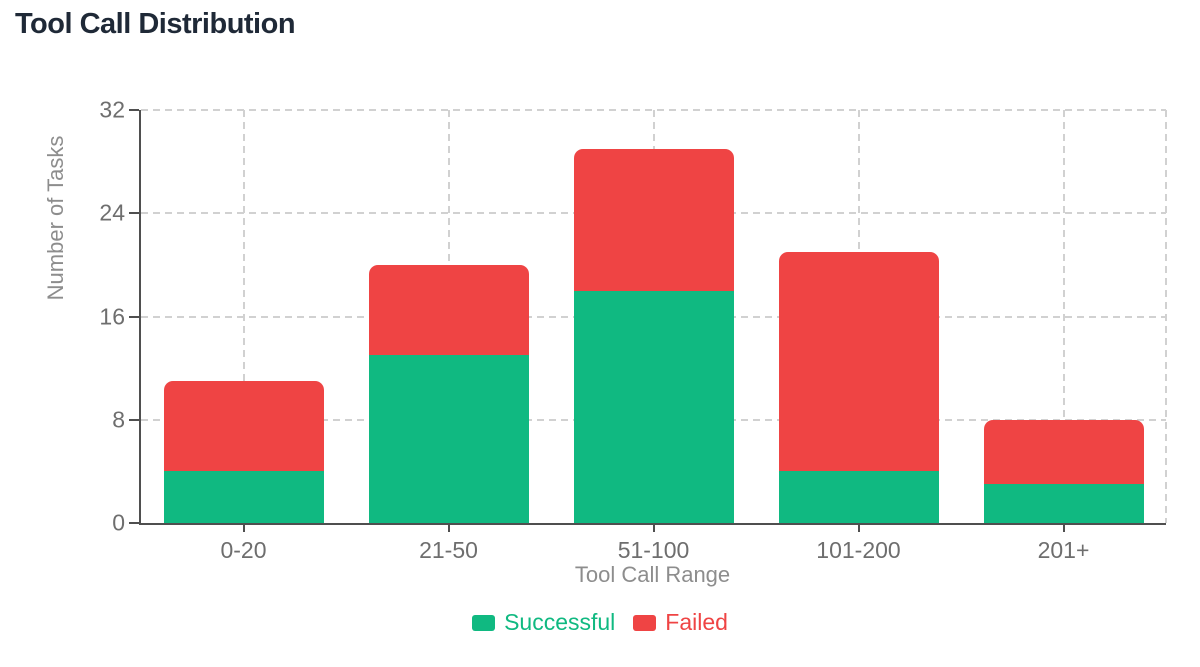  What do you see at coordinates (652, 574) in the screenshot?
I see `x-axis-title: Tool Call Range` at bounding box center [652, 574].